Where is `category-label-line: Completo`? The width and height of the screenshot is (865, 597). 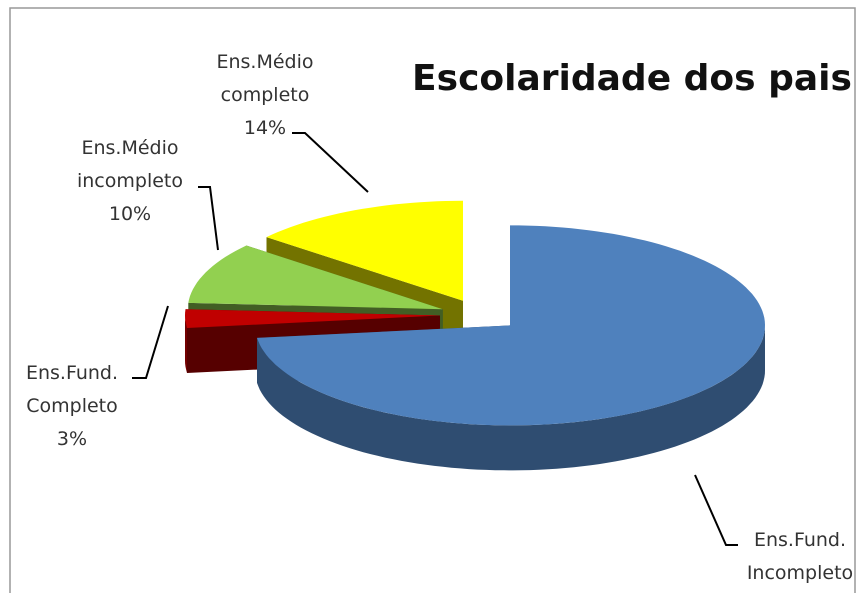
category-label-line: Completo is located at coordinates (72, 406).